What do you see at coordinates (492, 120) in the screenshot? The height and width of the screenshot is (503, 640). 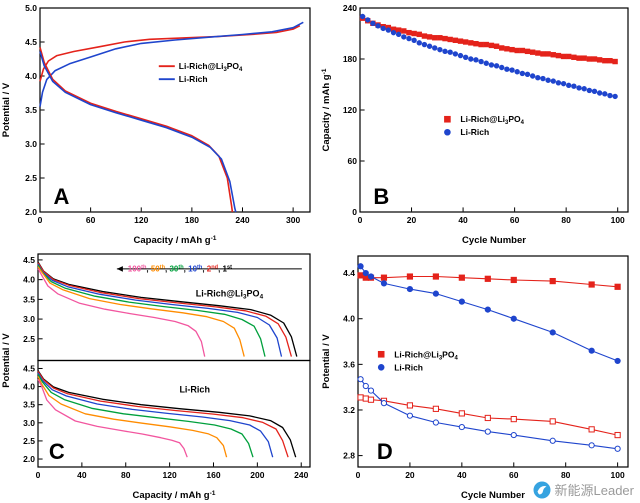 I see `legend-label: Li-Rich@Li3PO4` at bounding box center [492, 120].